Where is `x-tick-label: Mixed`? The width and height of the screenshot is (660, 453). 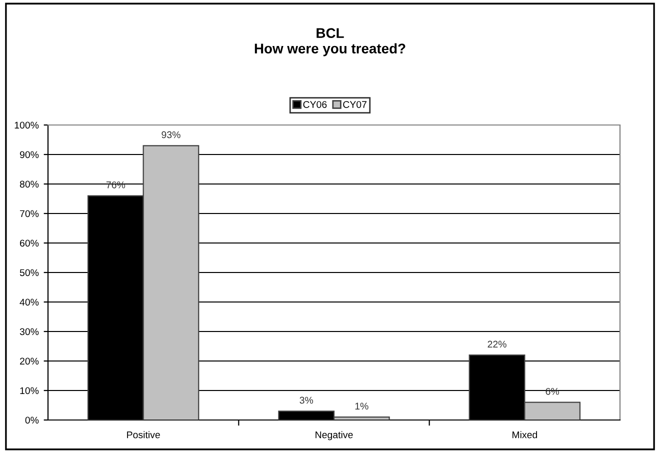
x-tick-label: Mixed is located at coordinates (525, 434).